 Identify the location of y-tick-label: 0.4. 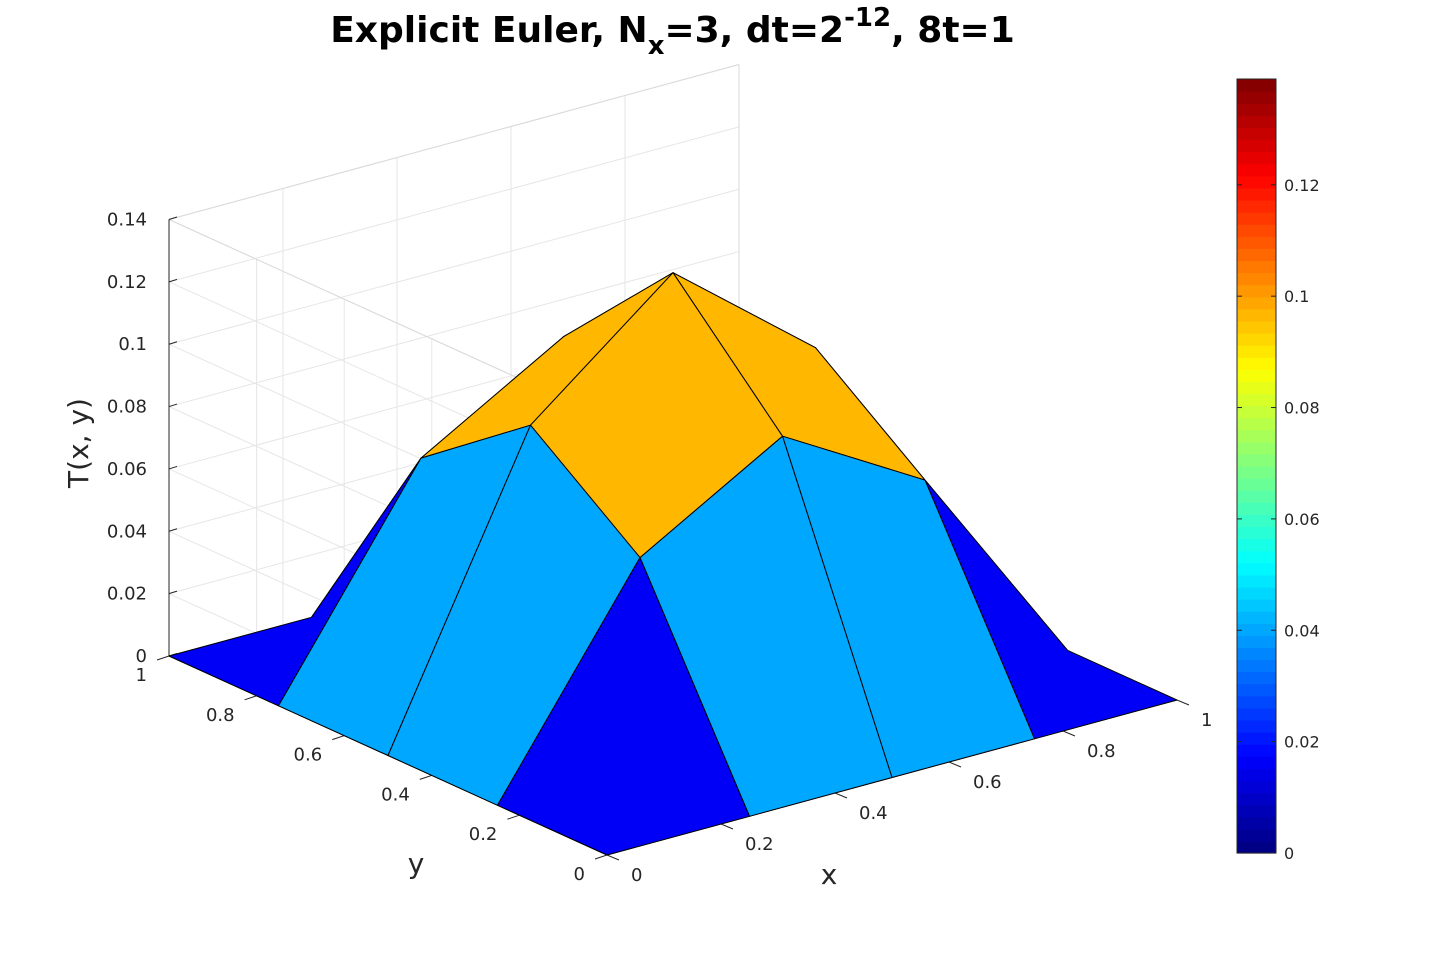
(395, 794).